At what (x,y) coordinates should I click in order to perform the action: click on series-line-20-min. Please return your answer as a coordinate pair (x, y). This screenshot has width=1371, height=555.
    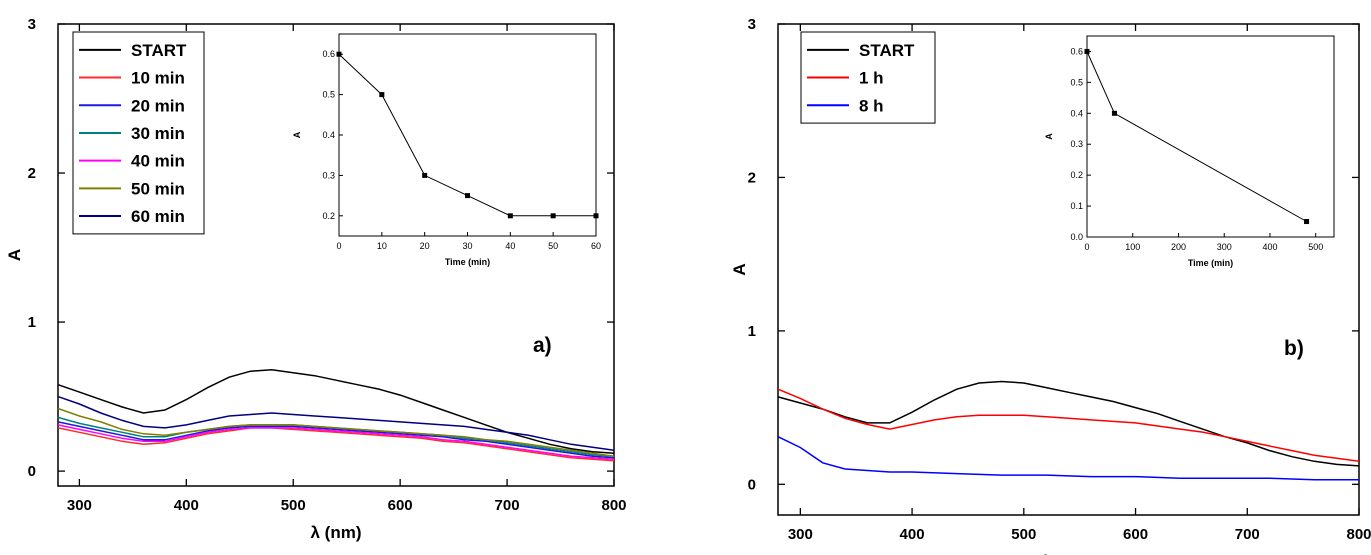
    Looking at the image, I should click on (336, 440).